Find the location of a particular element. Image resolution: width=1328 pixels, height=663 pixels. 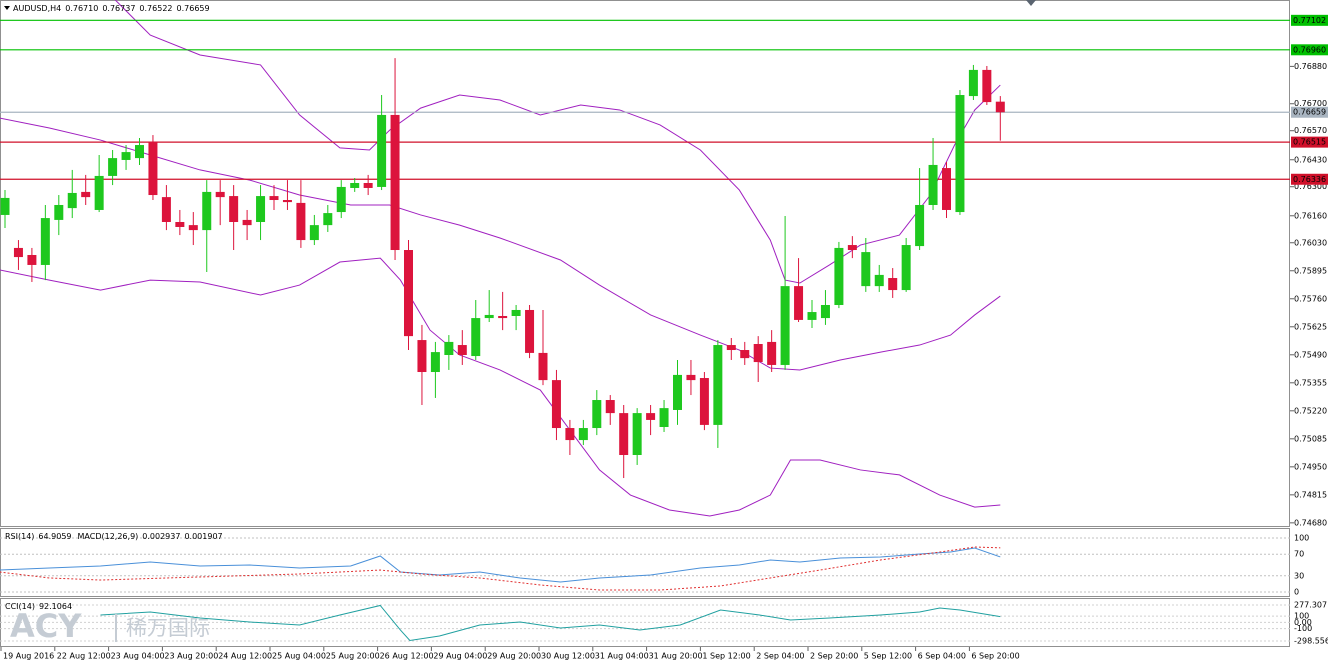

low: 0.76522 is located at coordinates (155, 8).